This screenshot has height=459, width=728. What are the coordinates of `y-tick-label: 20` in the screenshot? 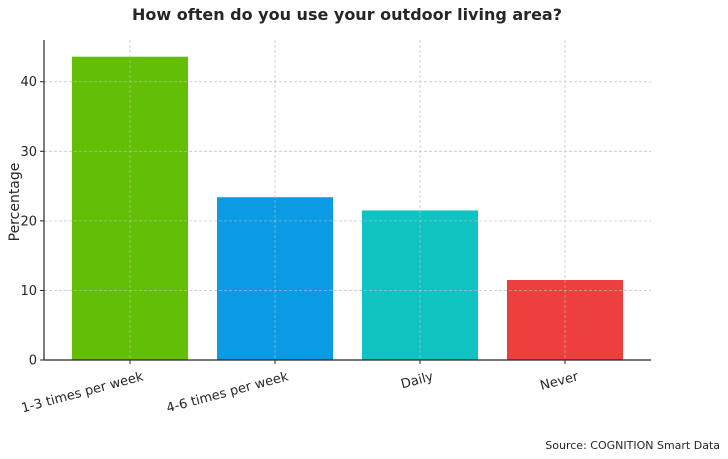 It's located at (28, 221).